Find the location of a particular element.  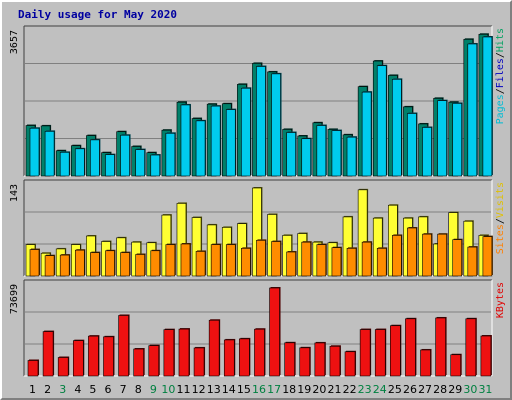

day-label-9: 9 is located at coordinates (153, 389).